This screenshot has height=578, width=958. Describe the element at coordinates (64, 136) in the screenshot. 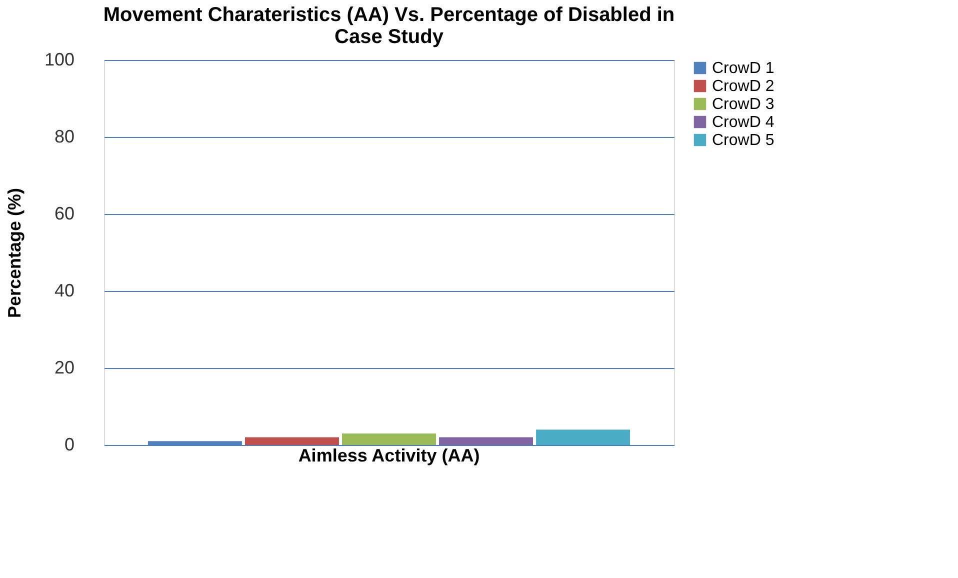

I see `y-tick-label: 80` at that location.